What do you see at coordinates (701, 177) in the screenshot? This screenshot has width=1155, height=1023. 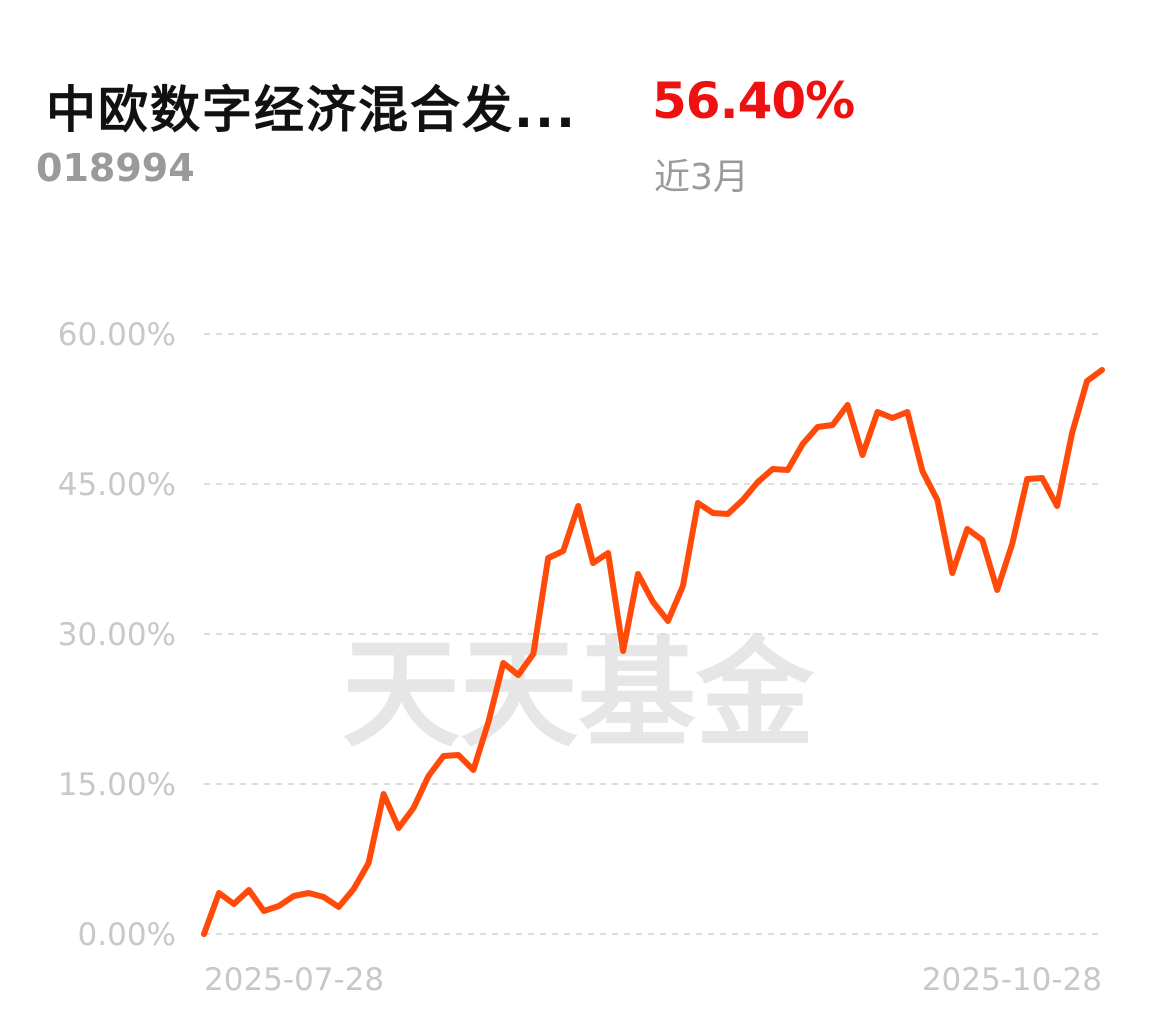 I see `period-label: 近3月` at bounding box center [701, 177].